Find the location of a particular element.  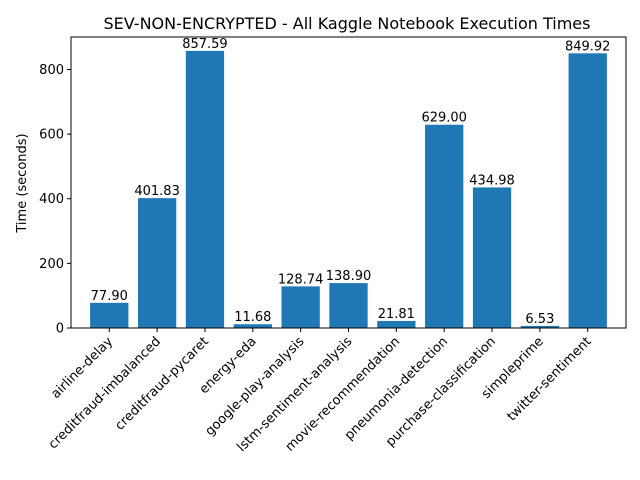

data-label: 6.53 is located at coordinates (539, 319).